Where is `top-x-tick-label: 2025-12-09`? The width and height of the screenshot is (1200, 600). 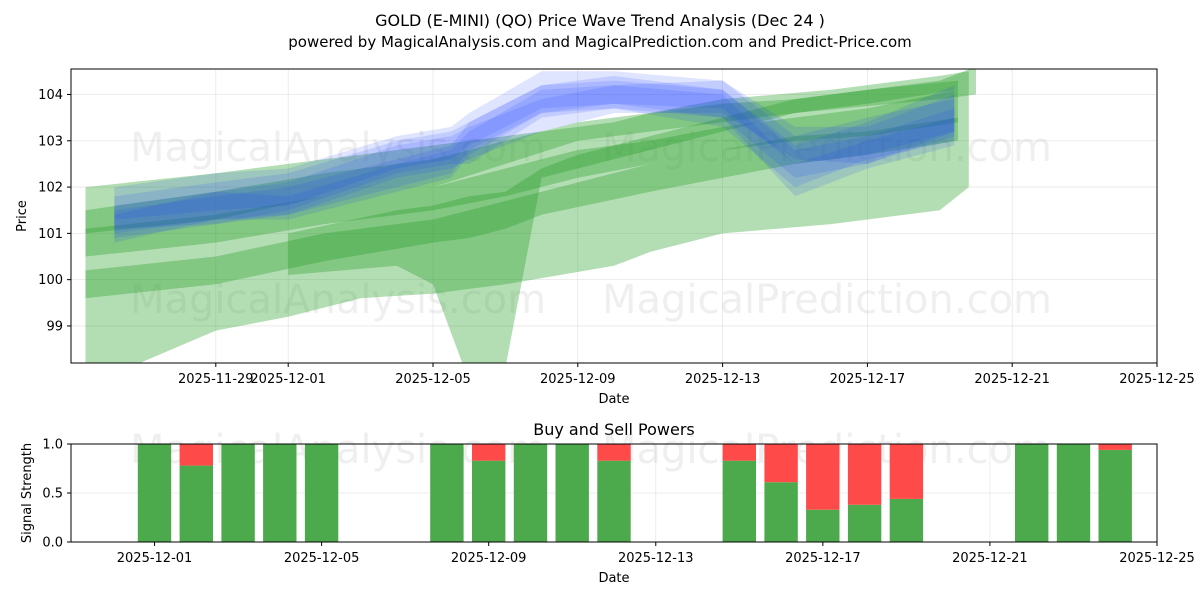
top-x-tick-label: 2025-12-09 is located at coordinates (578, 379).